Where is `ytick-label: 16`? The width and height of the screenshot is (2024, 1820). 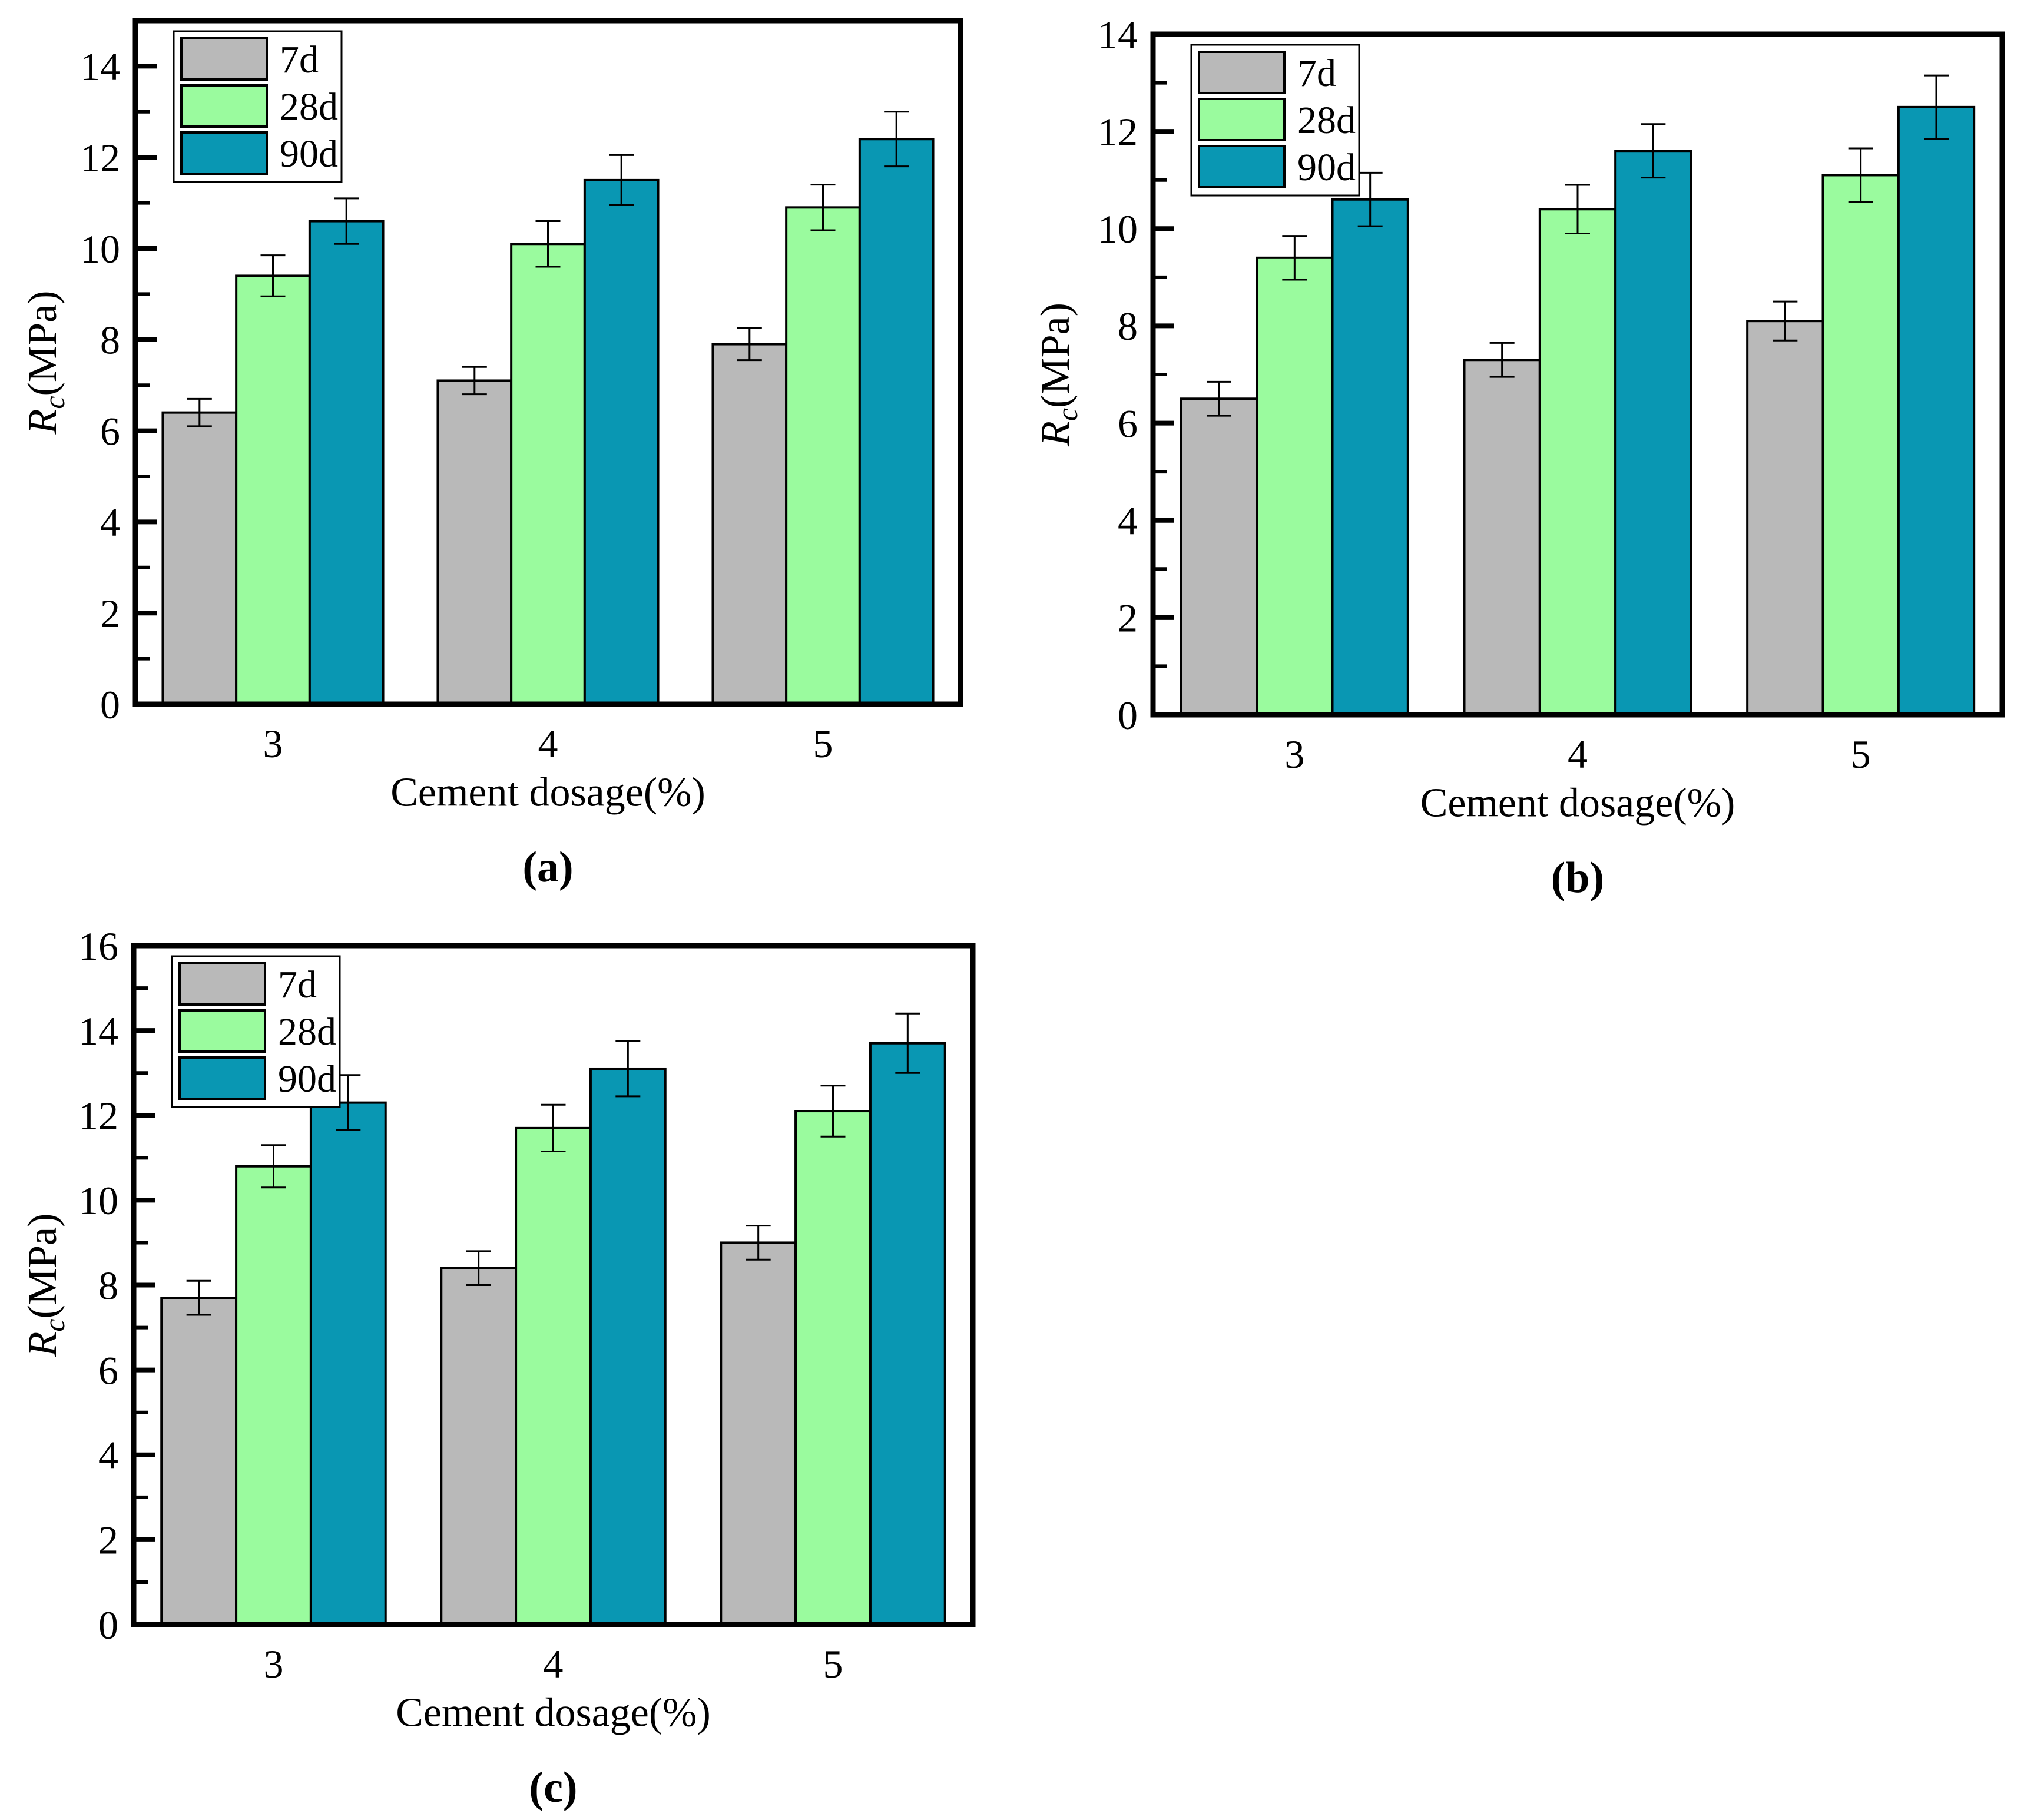
ytick-label: 16 is located at coordinates (98, 946).